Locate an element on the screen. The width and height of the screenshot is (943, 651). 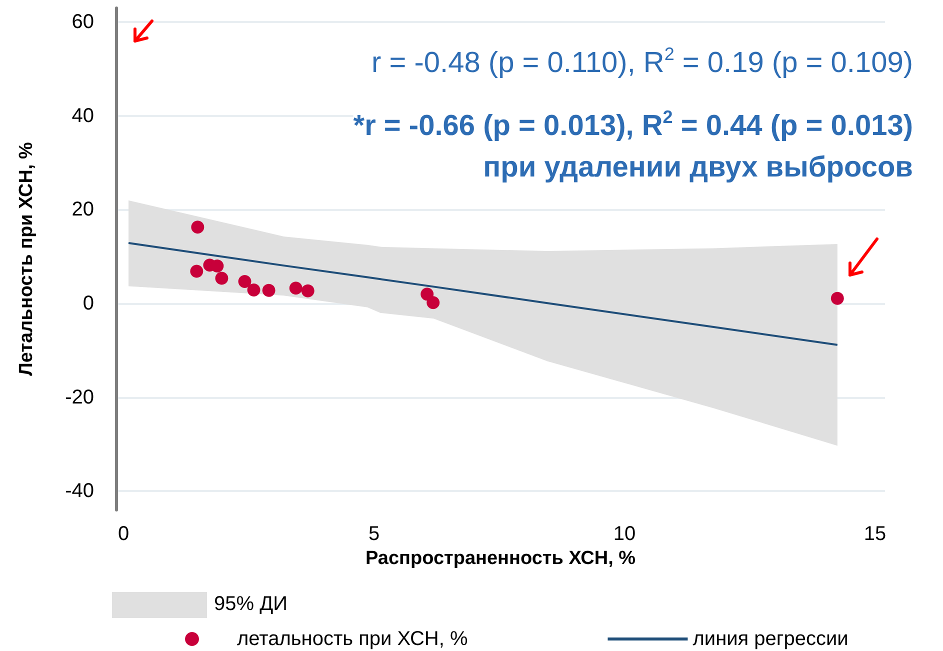
y-axis-title: Летальность при ХСН, % is located at coordinates (26, 259).